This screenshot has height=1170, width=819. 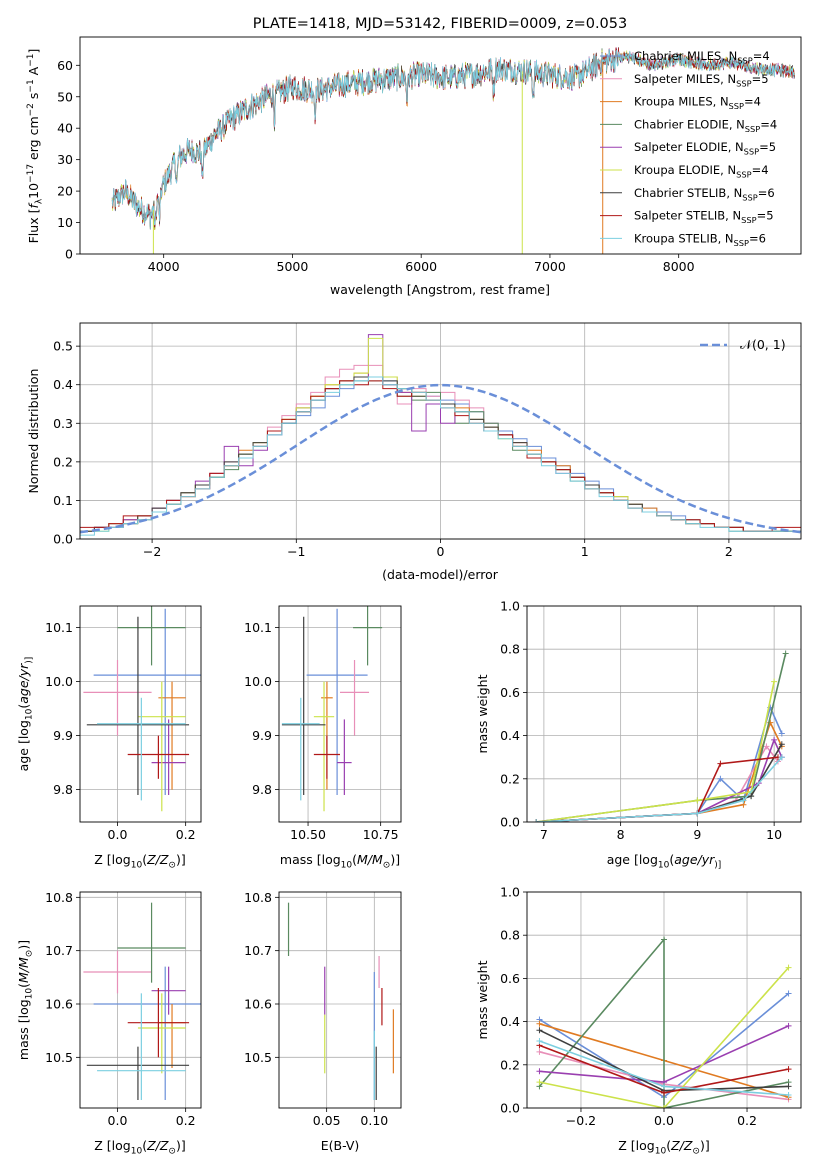 I want to click on y-tick-label: 0.6, so click(x=510, y=692).